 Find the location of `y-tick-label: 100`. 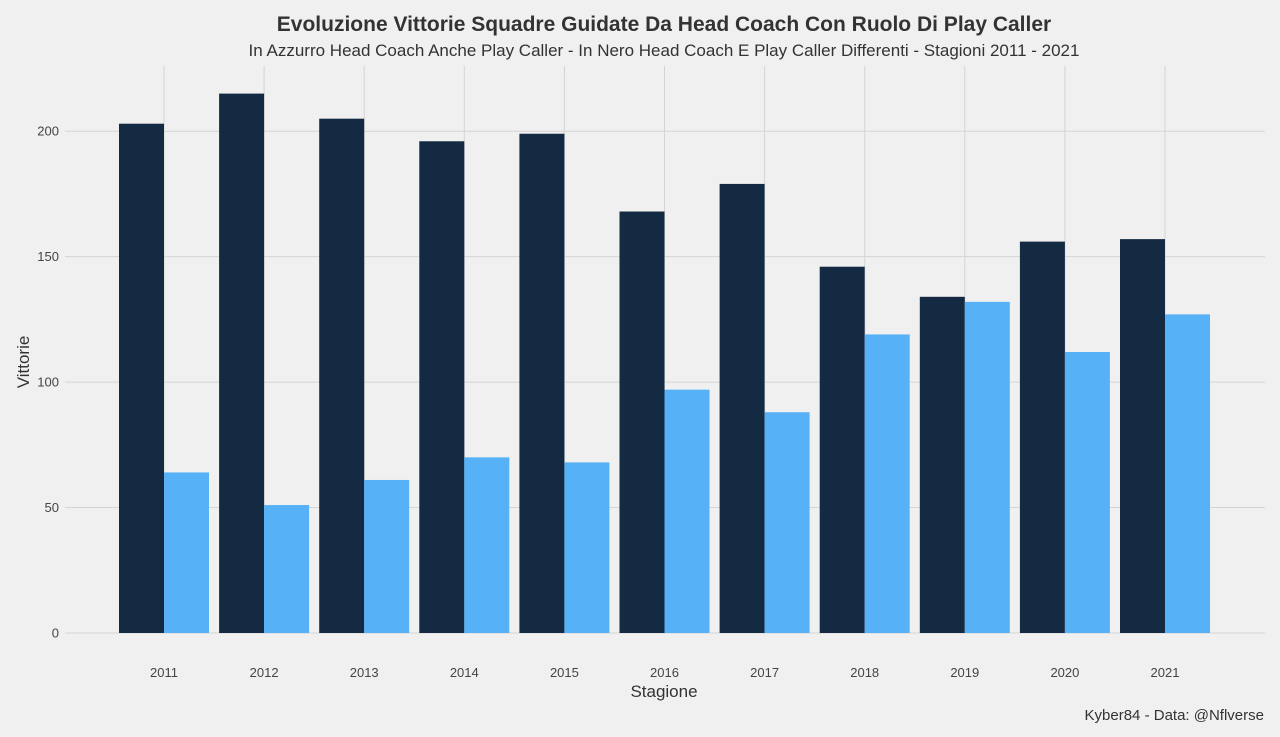

y-tick-label: 100 is located at coordinates (48, 382).